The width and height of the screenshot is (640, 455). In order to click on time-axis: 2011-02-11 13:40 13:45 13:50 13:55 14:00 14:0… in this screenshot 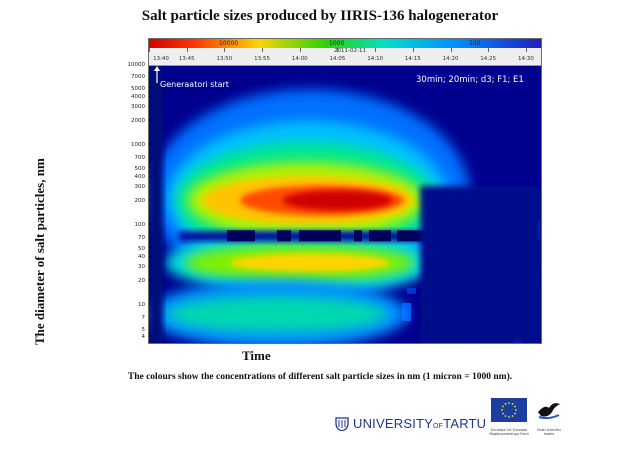, I will do `click(345, 57)`.